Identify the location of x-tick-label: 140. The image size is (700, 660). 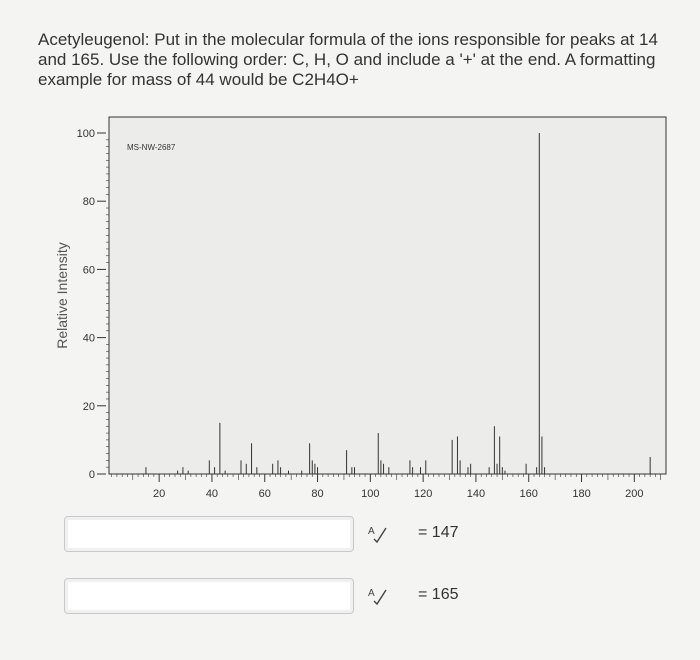
(476, 494).